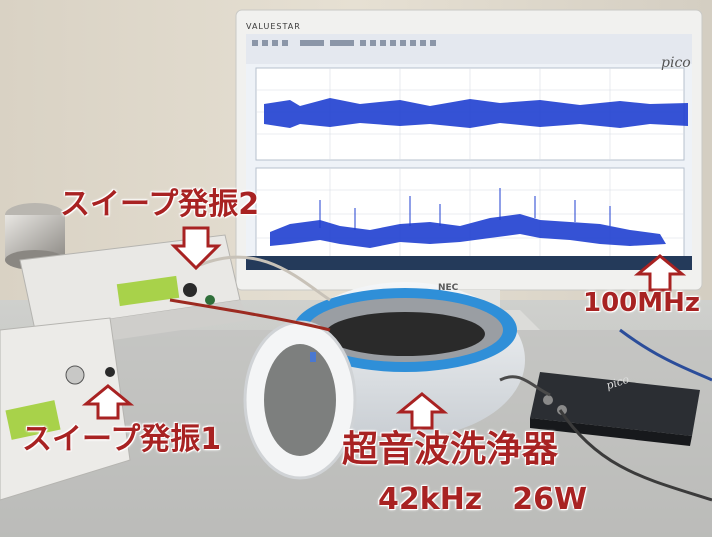 This screenshot has width=712, height=537. Describe the element at coordinates (273, 26) in the screenshot. I see `monitor-brand: VALUESTAR` at that location.